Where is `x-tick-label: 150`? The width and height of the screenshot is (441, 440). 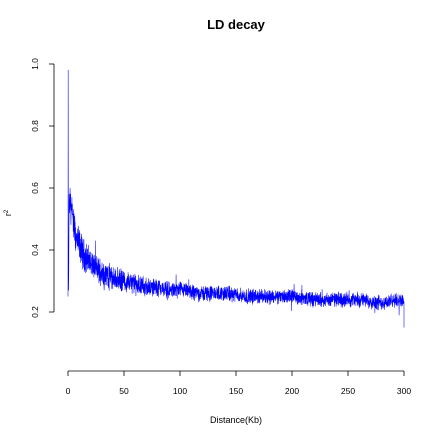 x-tick-label: 150 is located at coordinates (236, 391).